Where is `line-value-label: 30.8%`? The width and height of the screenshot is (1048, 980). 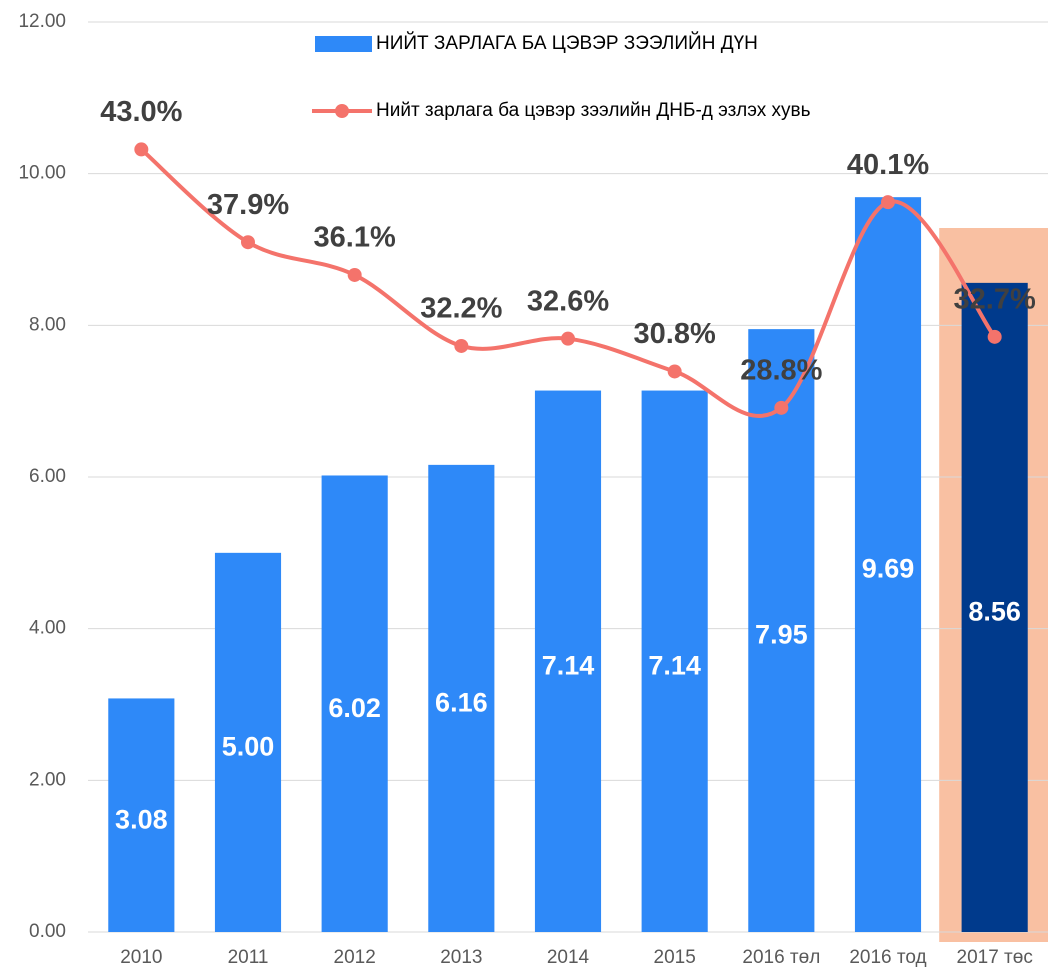 line-value-label: 30.8% is located at coordinates (675, 334).